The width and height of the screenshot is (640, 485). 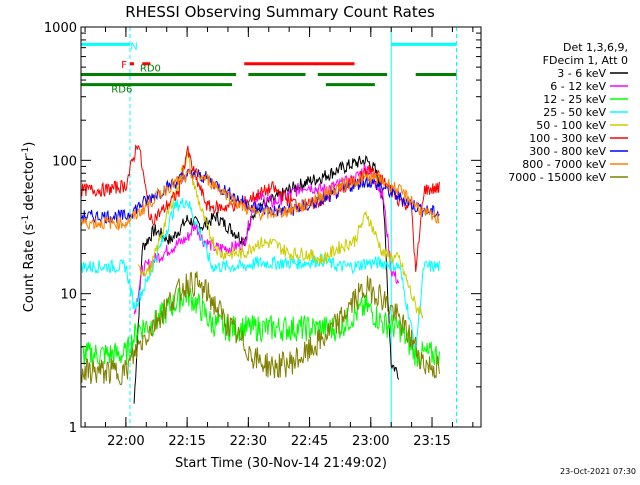 What do you see at coordinates (124, 65) in the screenshot?
I see `status-bar-label: F` at bounding box center [124, 65].